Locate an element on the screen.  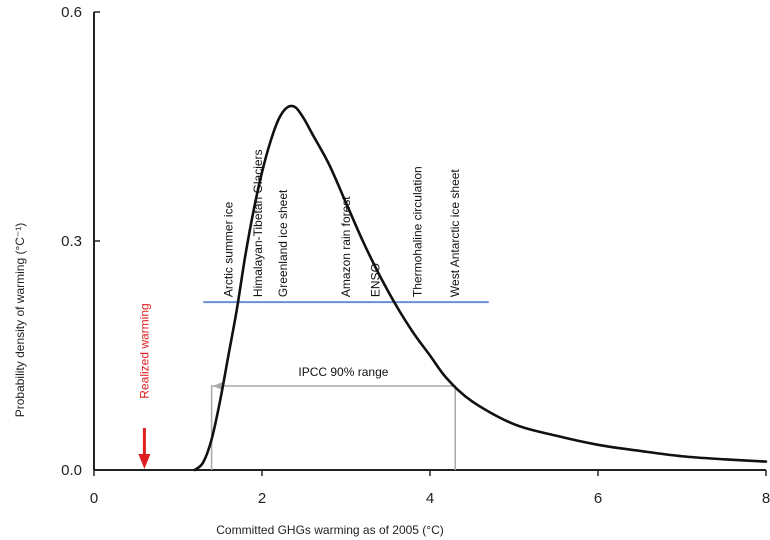
x-tick-label: 8 is located at coordinates (766, 498).